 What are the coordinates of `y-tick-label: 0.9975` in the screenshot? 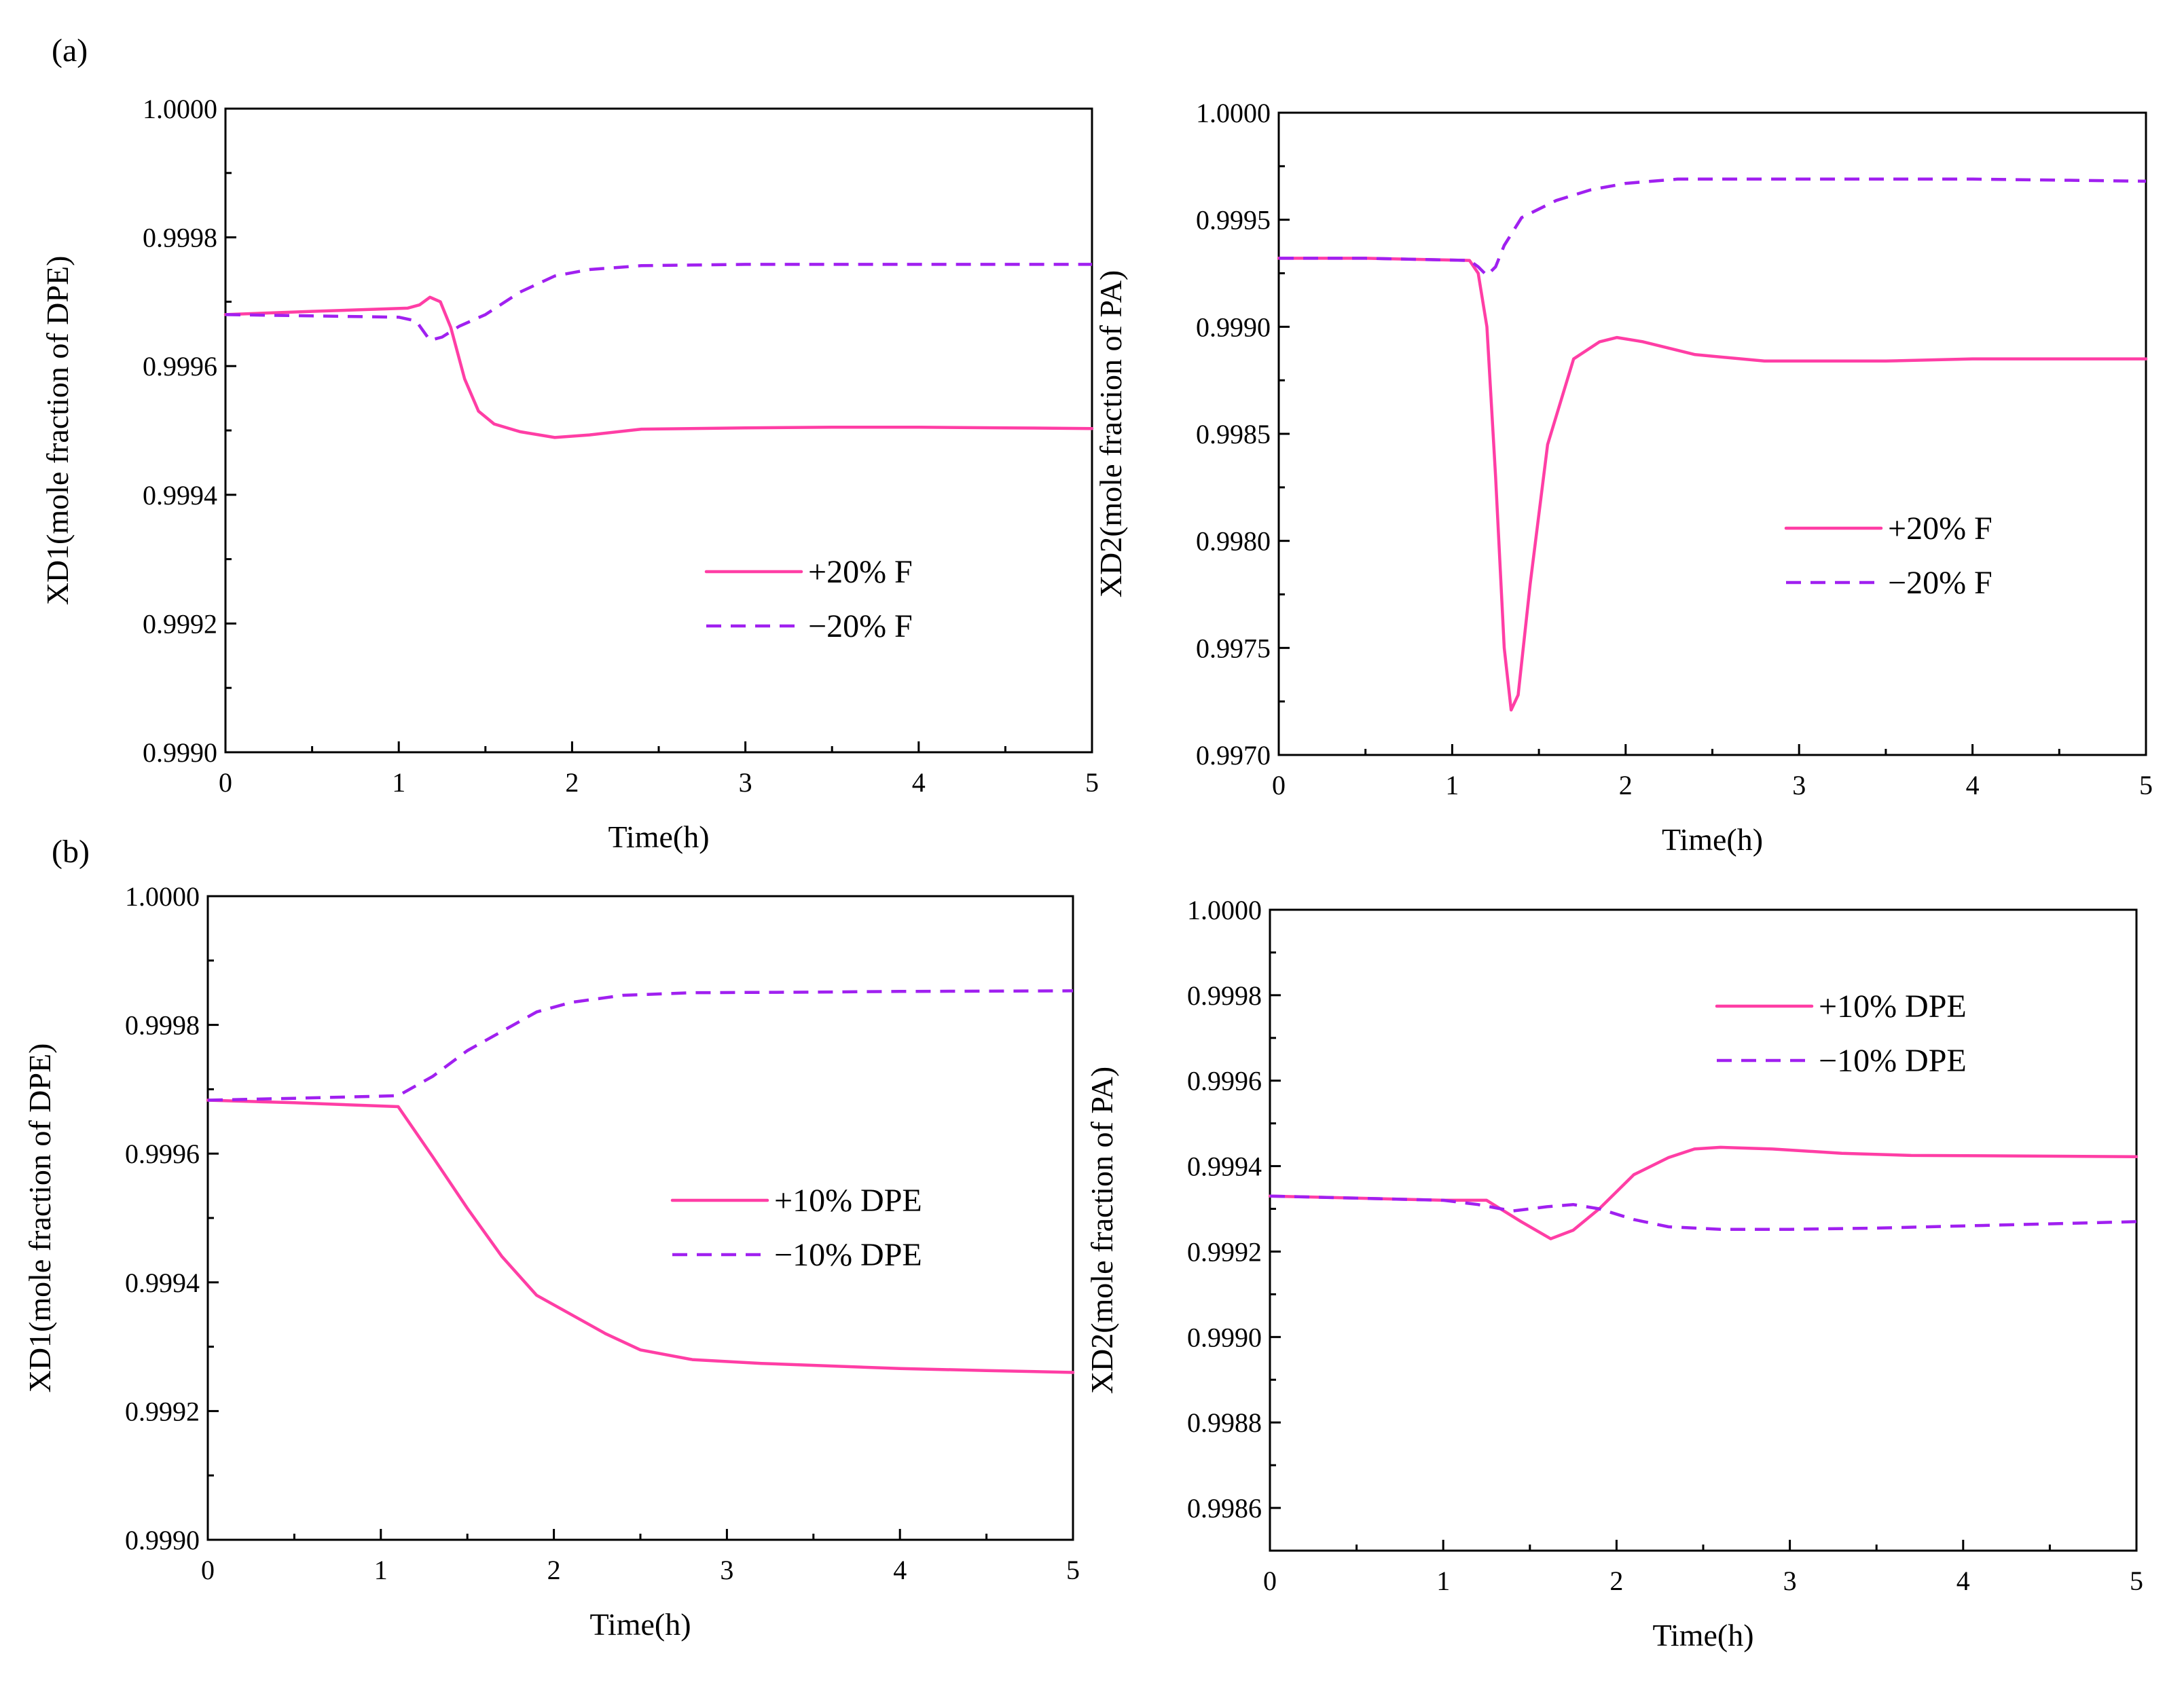 It's located at (1233, 648).